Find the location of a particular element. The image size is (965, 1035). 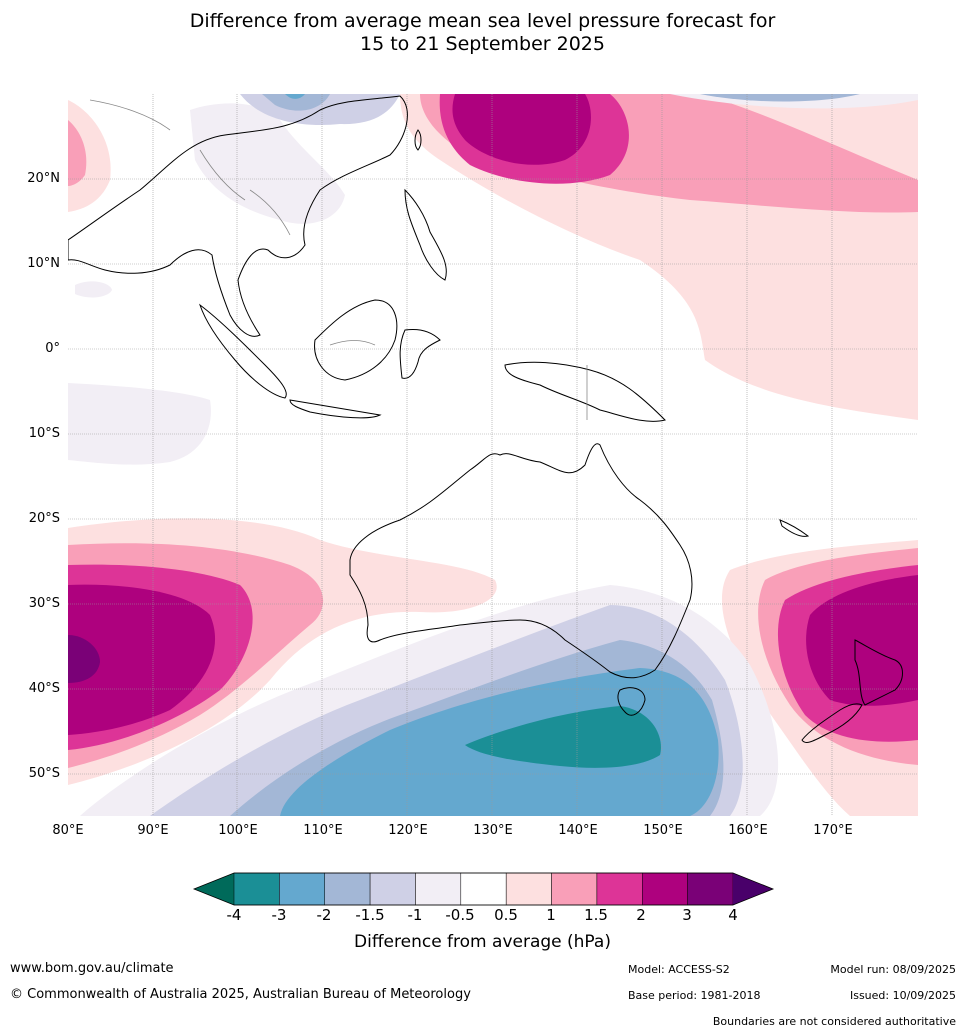

java-coastline is located at coordinates (335, 409).